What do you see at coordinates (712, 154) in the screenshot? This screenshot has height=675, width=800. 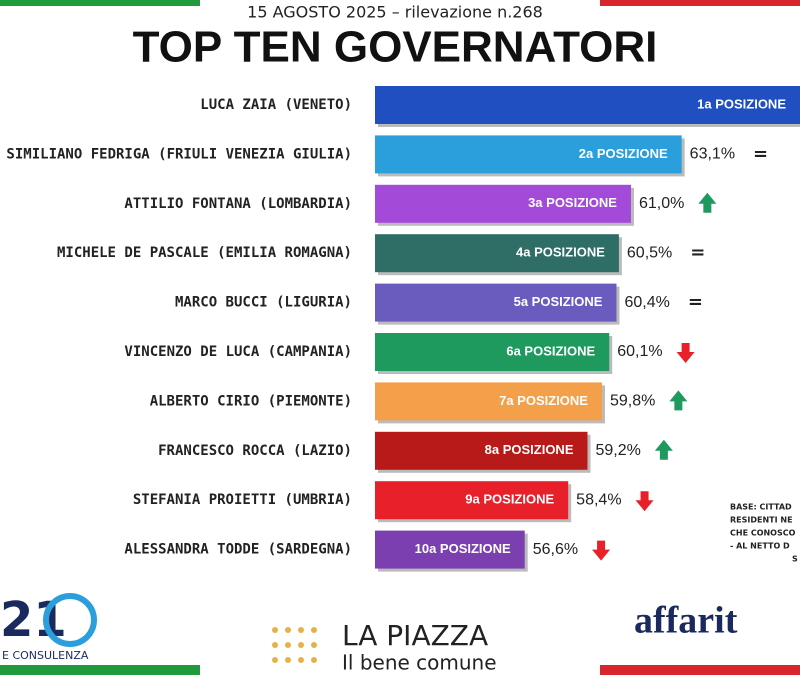 I see `value-label: 63,1%` at bounding box center [712, 154].